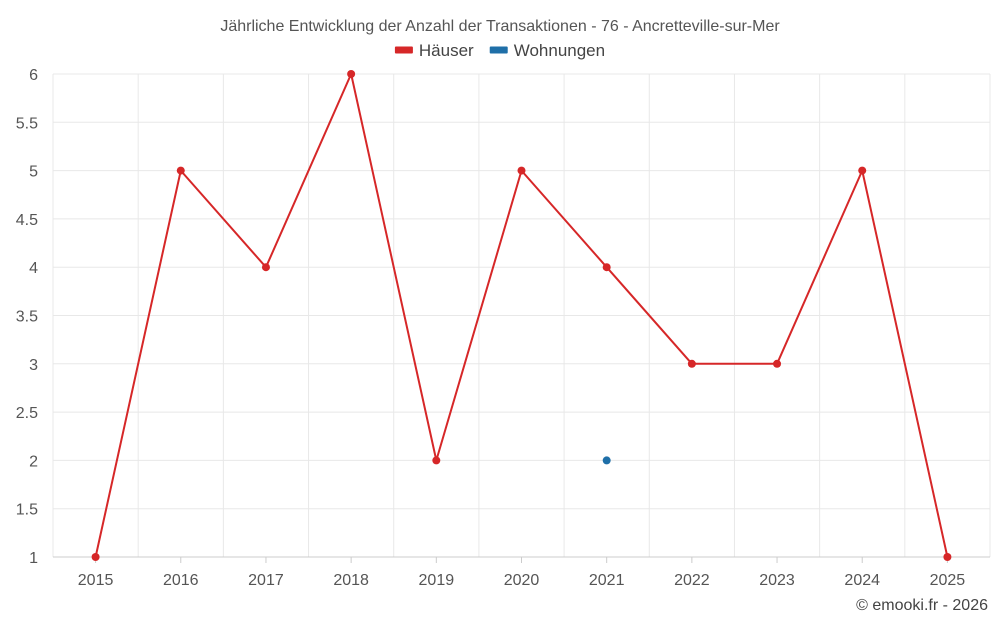  Describe the element at coordinates (948, 580) in the screenshot. I see `x-tick-label: 2025` at that location.